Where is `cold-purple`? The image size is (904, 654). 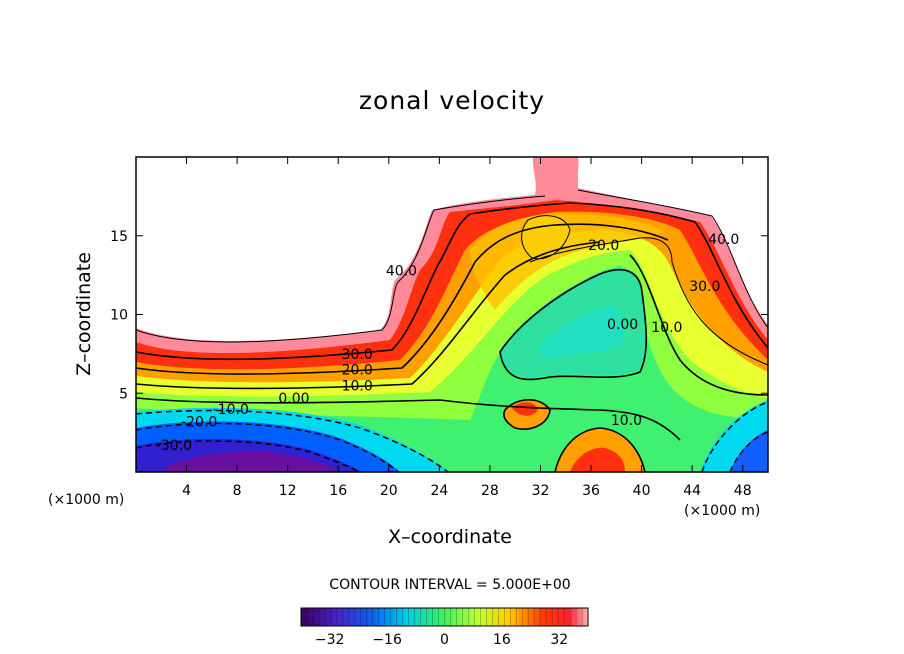 cold-purple is located at coordinates (250, 461).